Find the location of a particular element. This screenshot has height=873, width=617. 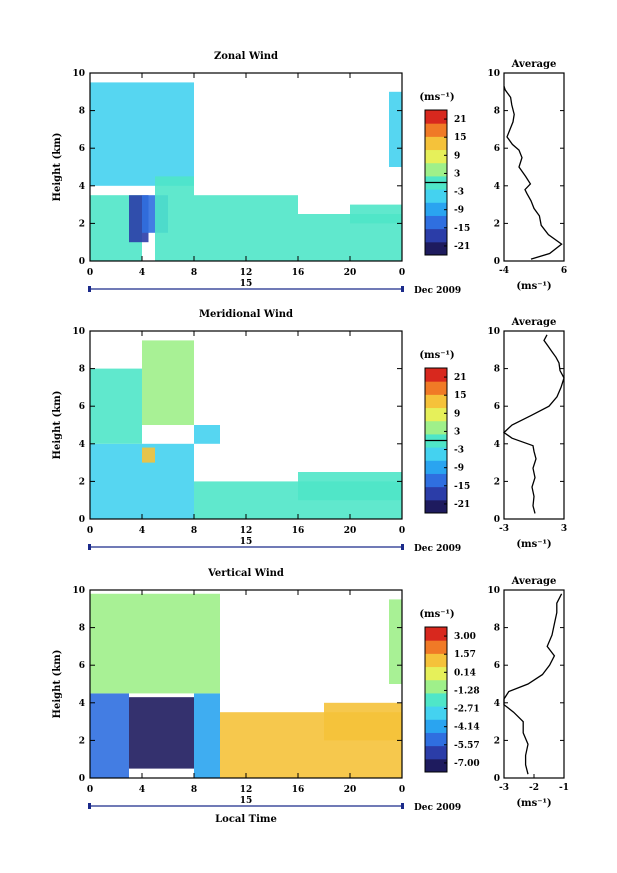

profile-frame is located at coordinates (534, 425).